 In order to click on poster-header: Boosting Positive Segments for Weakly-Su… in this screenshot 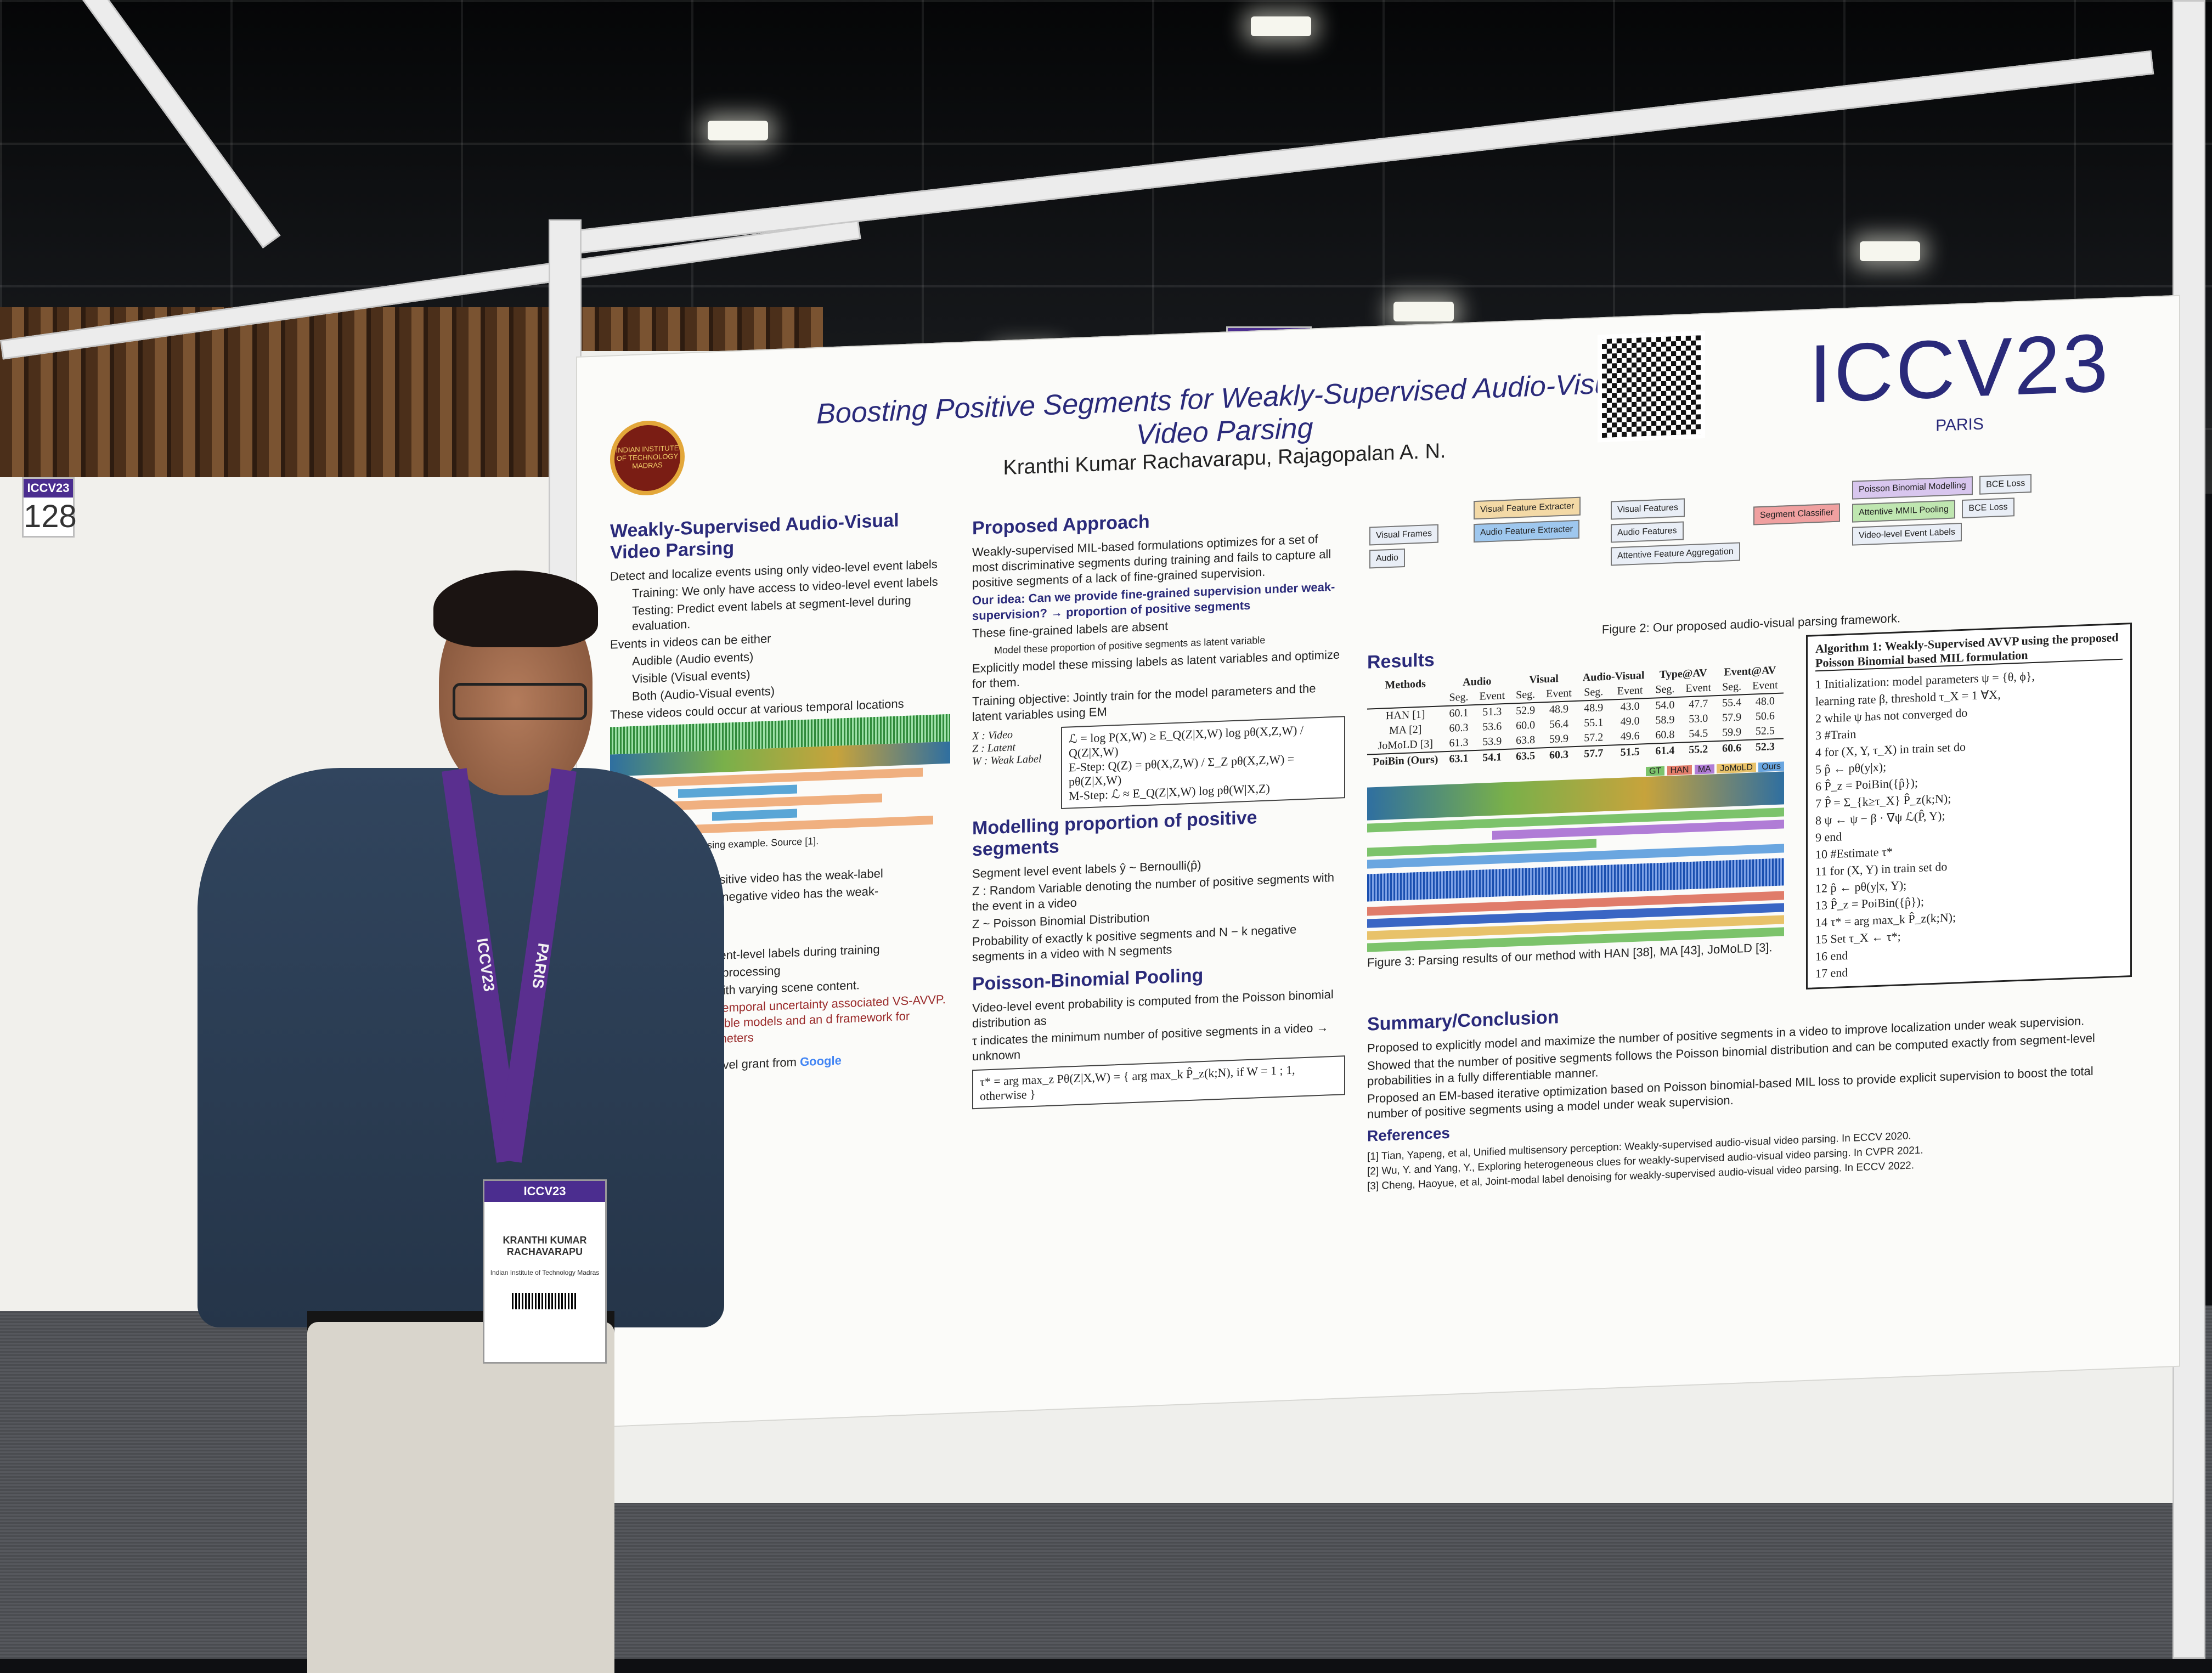, I will do `click(1224, 426)`.